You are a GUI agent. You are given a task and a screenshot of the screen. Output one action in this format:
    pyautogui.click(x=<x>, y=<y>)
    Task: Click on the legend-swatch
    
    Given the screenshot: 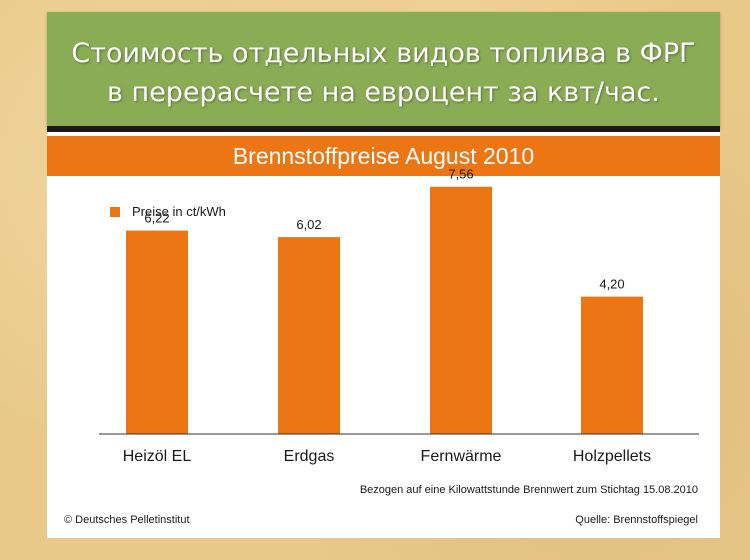 What is the action you would take?
    pyautogui.click(x=115, y=212)
    